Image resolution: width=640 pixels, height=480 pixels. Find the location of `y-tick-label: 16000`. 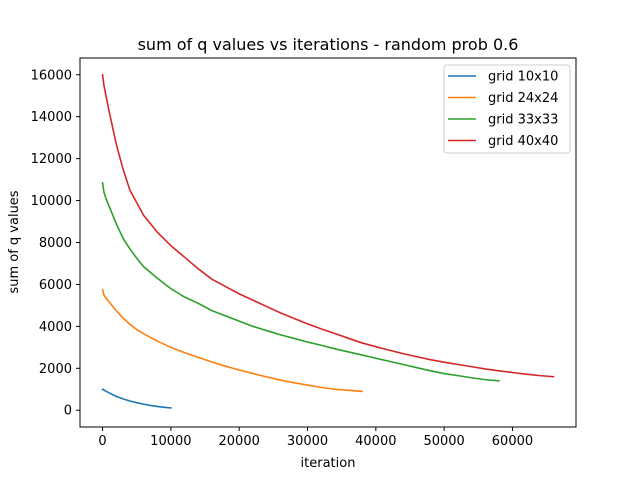

y-tick-label: 16000 is located at coordinates (51, 75).